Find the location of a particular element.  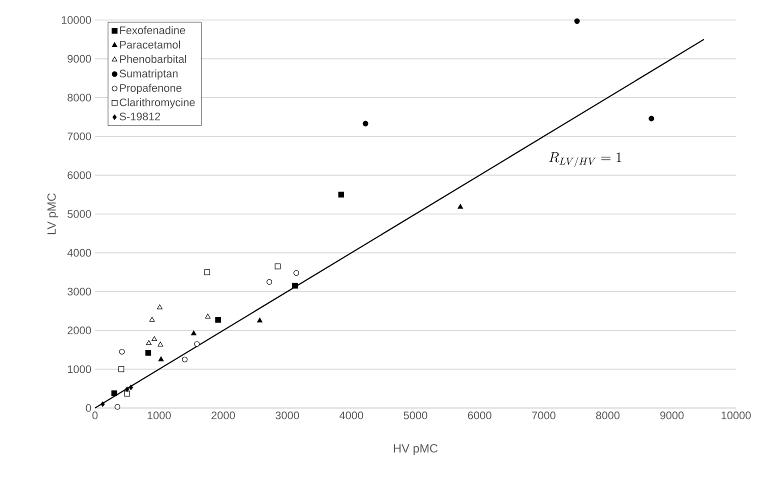

legend-label: Fexofenadine is located at coordinates (153, 30).